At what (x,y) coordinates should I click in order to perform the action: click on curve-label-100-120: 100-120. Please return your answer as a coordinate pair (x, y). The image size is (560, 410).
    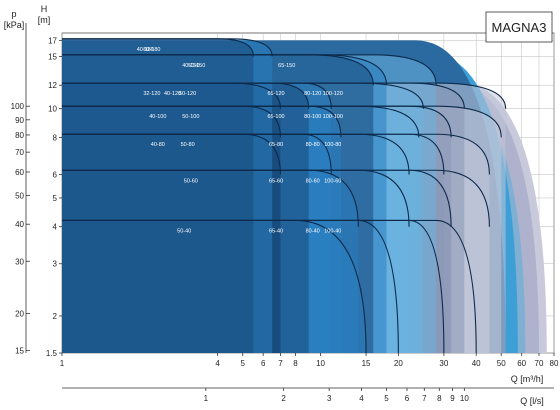
    Looking at the image, I should click on (333, 94).